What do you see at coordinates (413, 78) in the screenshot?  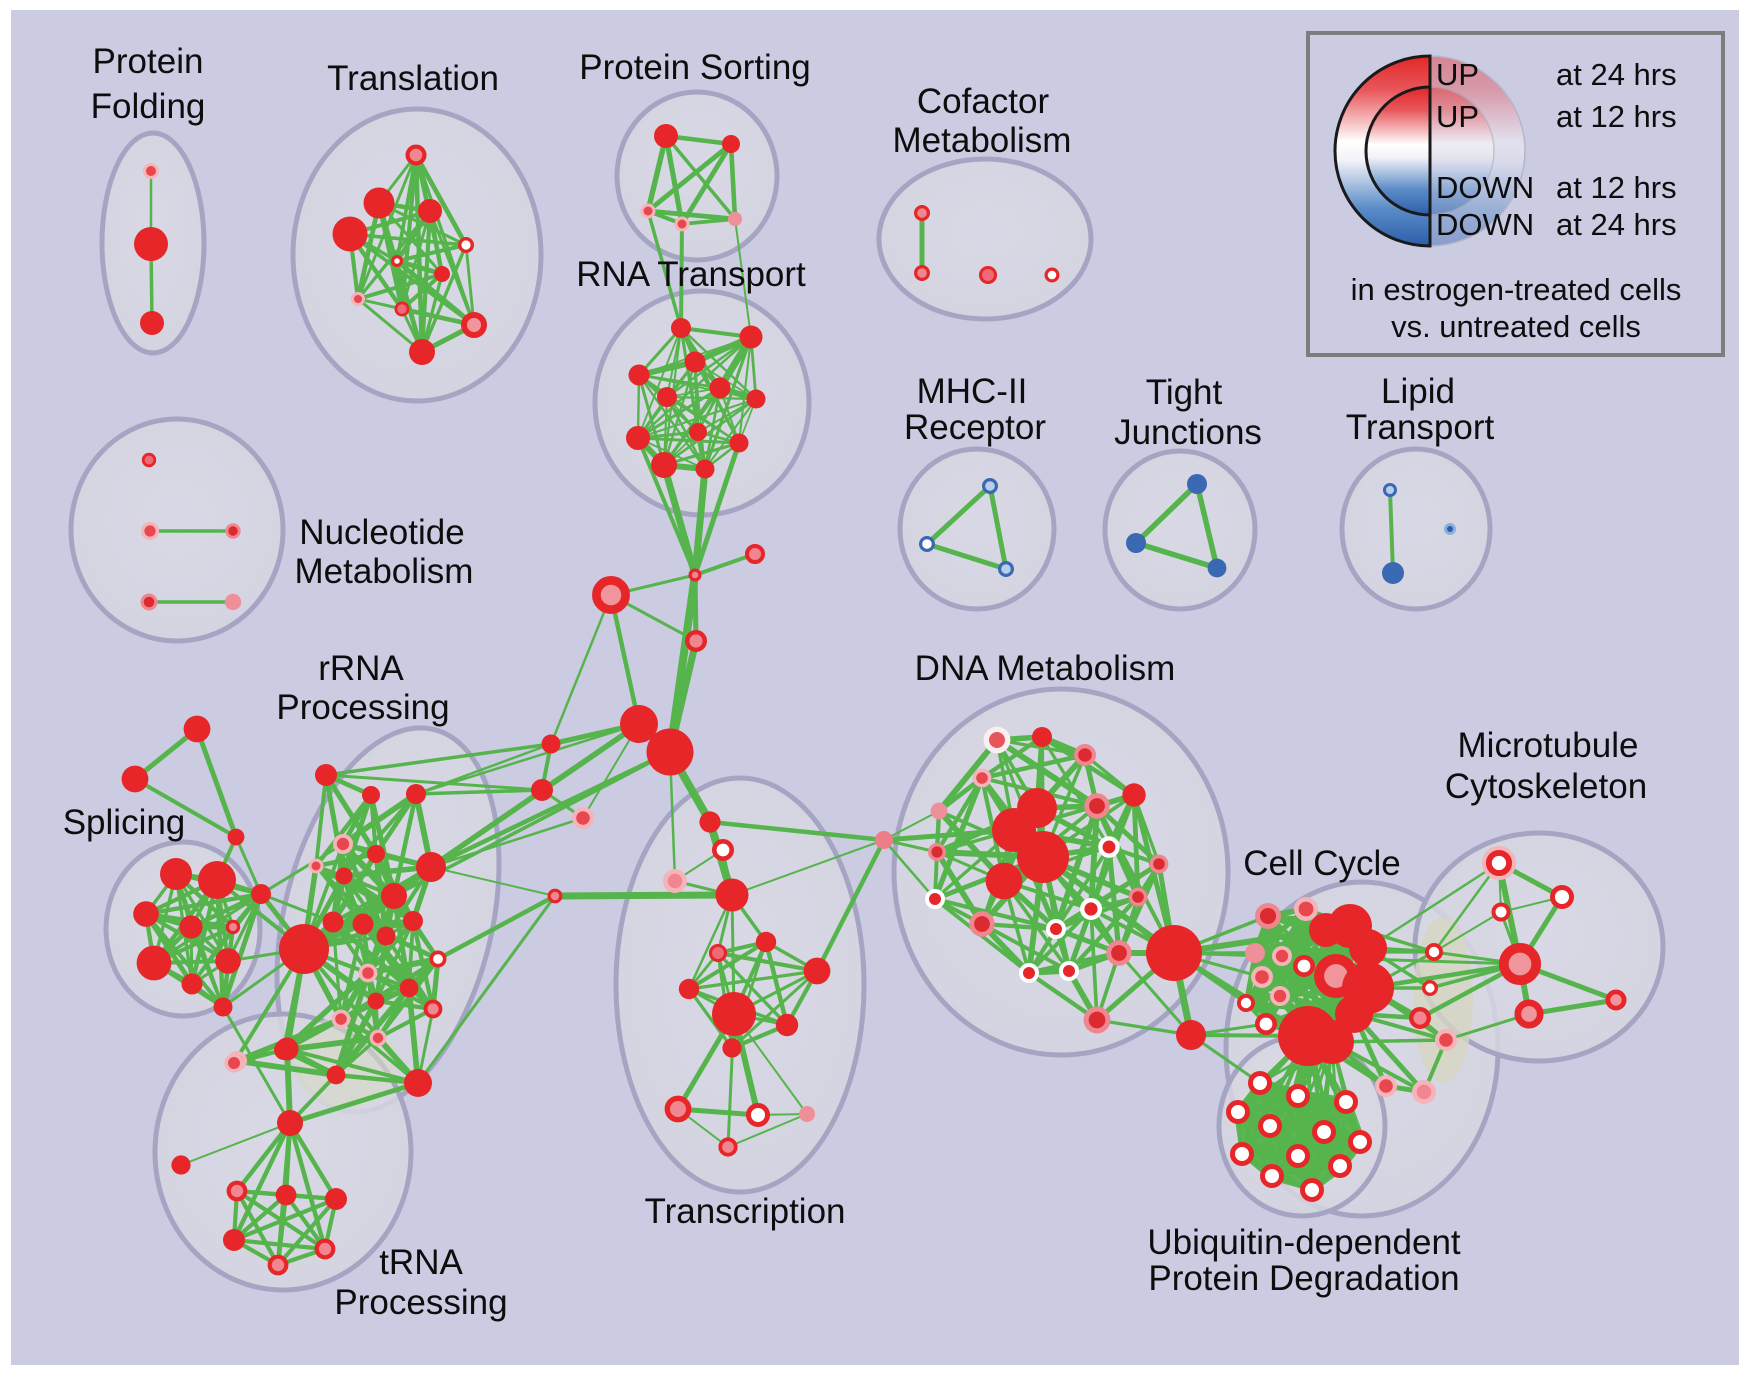 I see `svg-text: Translation` at bounding box center [413, 78].